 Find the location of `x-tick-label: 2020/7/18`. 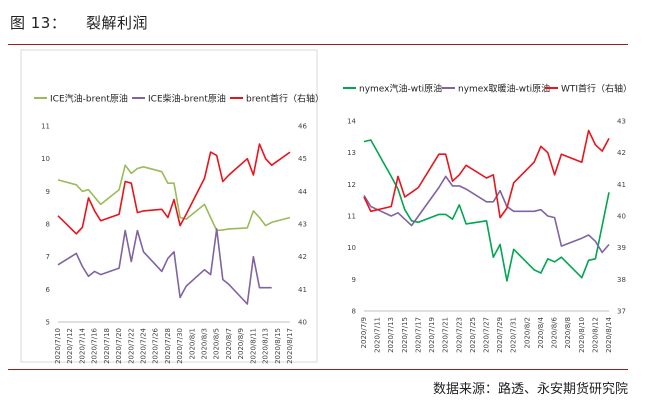

x-tick-label: 2020/7/18 is located at coordinates (107, 346).